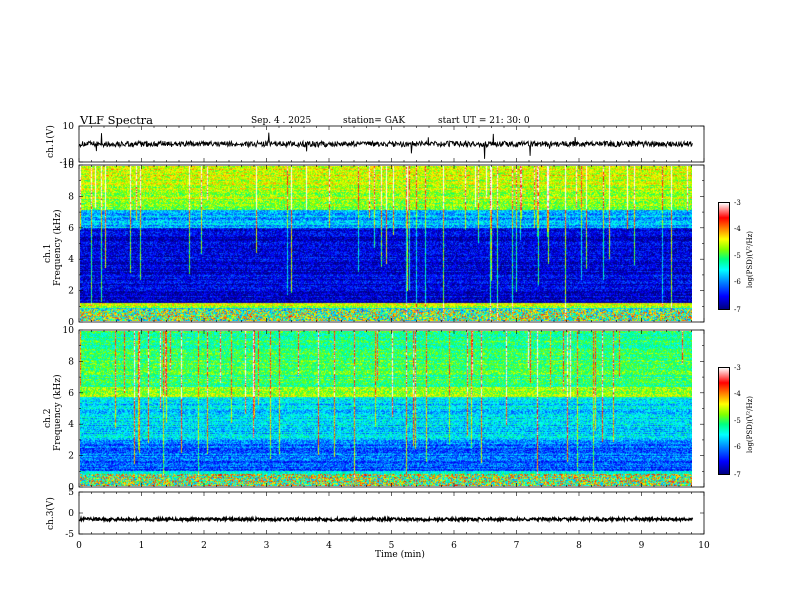  What do you see at coordinates (50, 141) in the screenshot?
I see `ch1-waveform-ylabel: ch.1(V)` at bounding box center [50, 141].